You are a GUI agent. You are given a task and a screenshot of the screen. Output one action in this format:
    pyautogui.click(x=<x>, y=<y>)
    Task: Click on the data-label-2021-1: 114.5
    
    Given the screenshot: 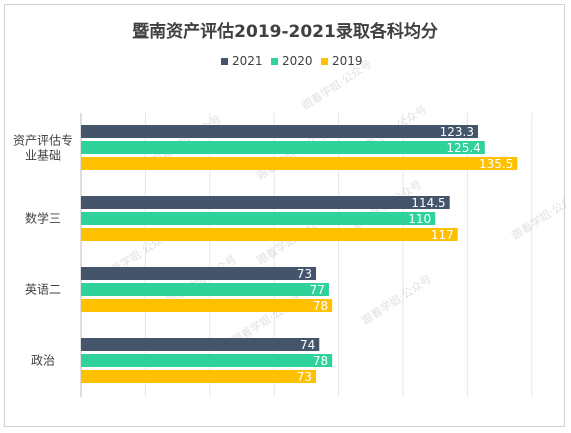 What is the action you would take?
    pyautogui.click(x=428, y=203)
    